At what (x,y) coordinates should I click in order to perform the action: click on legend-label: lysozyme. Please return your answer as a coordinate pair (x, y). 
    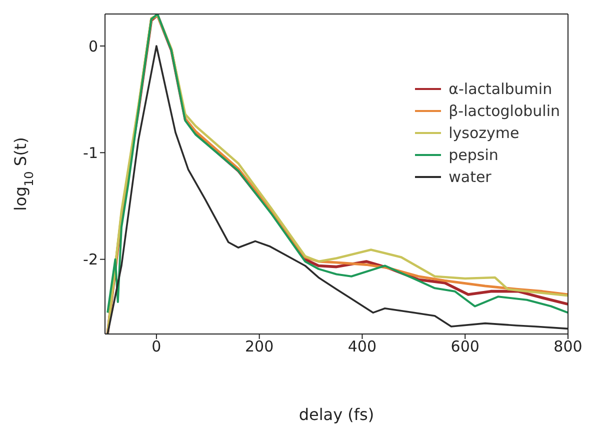
    Looking at the image, I should click on (484, 133).